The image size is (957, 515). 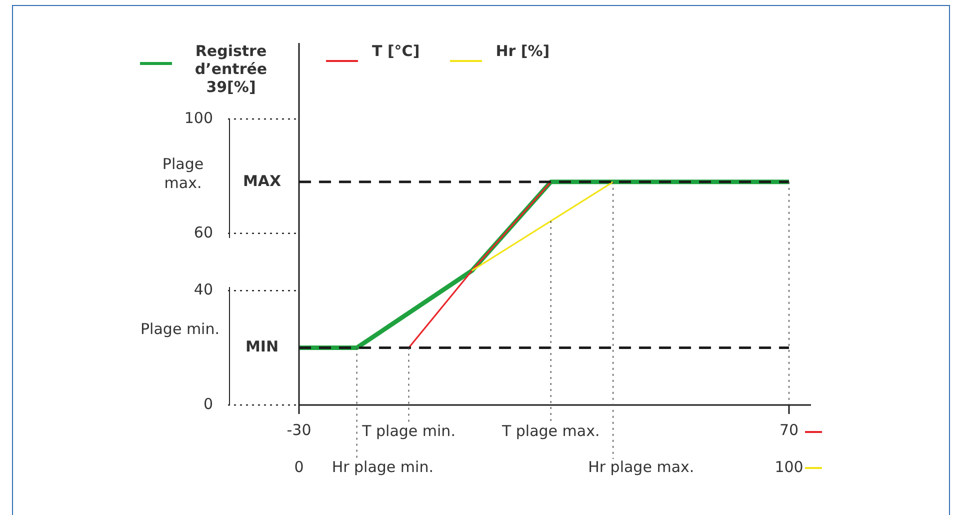 I want to click on x-tick-label: -30, so click(x=299, y=429).